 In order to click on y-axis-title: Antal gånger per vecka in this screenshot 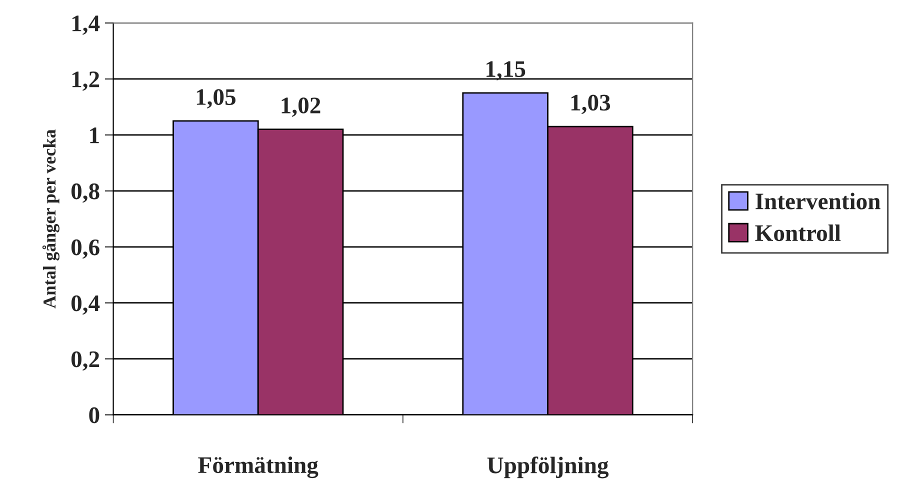, I will do `click(51, 218)`.